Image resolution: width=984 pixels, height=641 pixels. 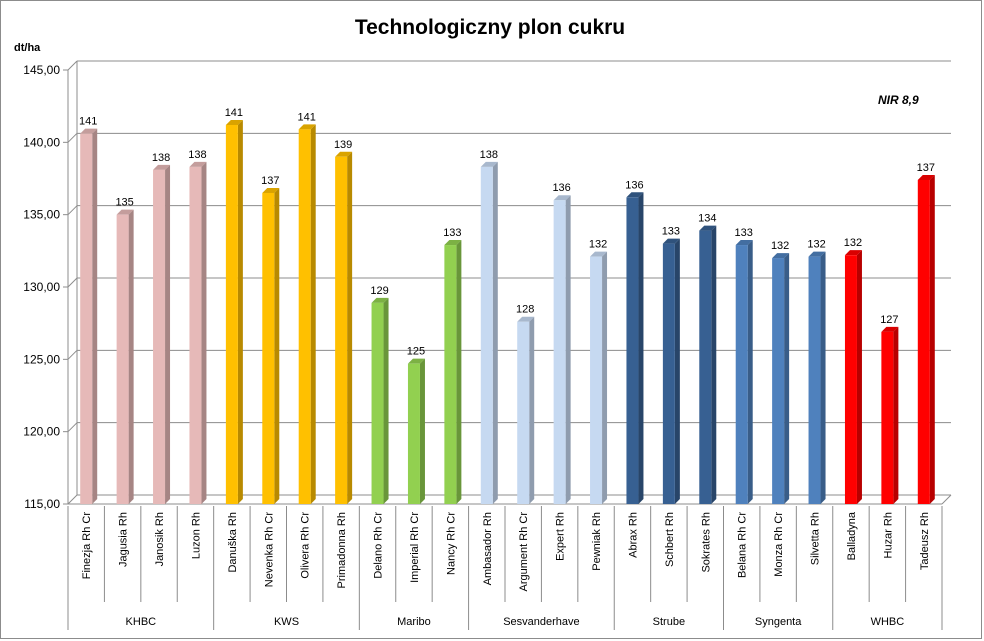 What do you see at coordinates (670, 539) in the screenshot?
I see `x-tick-label: Schbert Rh` at bounding box center [670, 539].